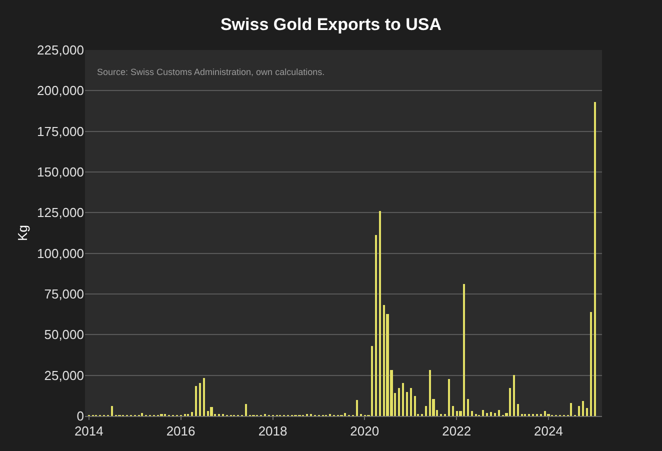  Describe the element at coordinates (80, 416) in the screenshot. I see `y-tick-label: 0` at that location.